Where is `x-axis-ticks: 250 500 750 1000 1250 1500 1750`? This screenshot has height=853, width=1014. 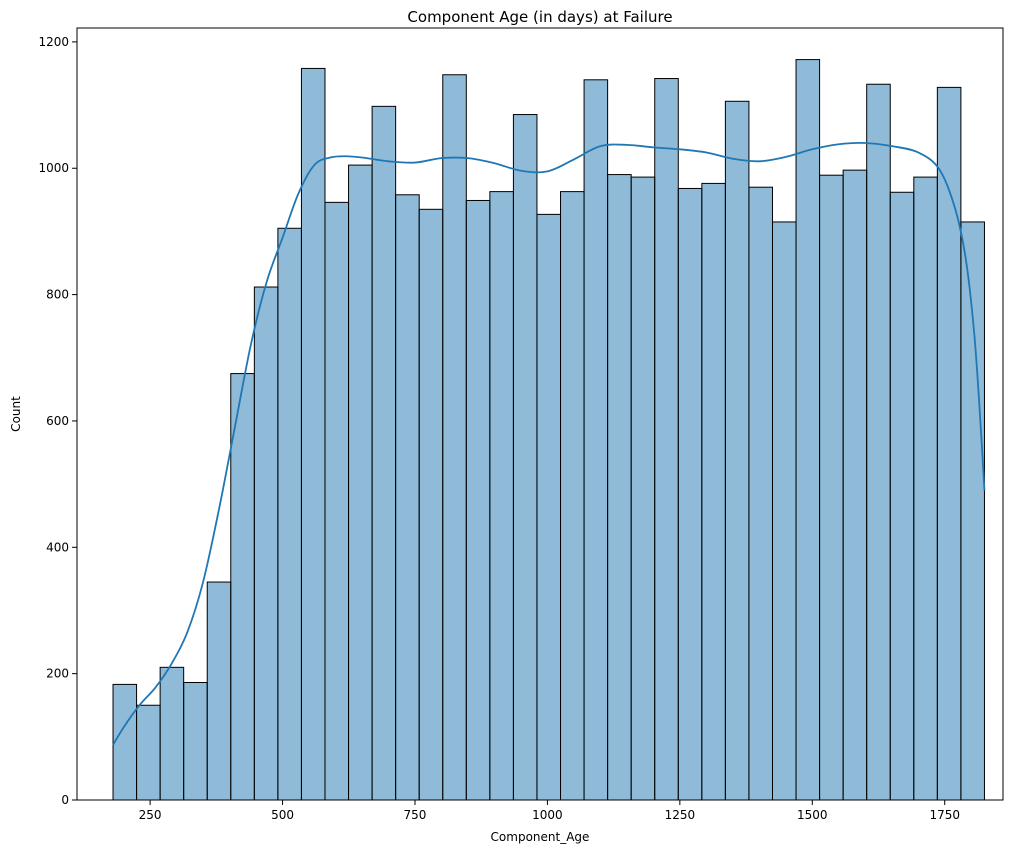 x-axis-ticks: 250 500 750 1000 1250 1500 1750 is located at coordinates (549, 811).